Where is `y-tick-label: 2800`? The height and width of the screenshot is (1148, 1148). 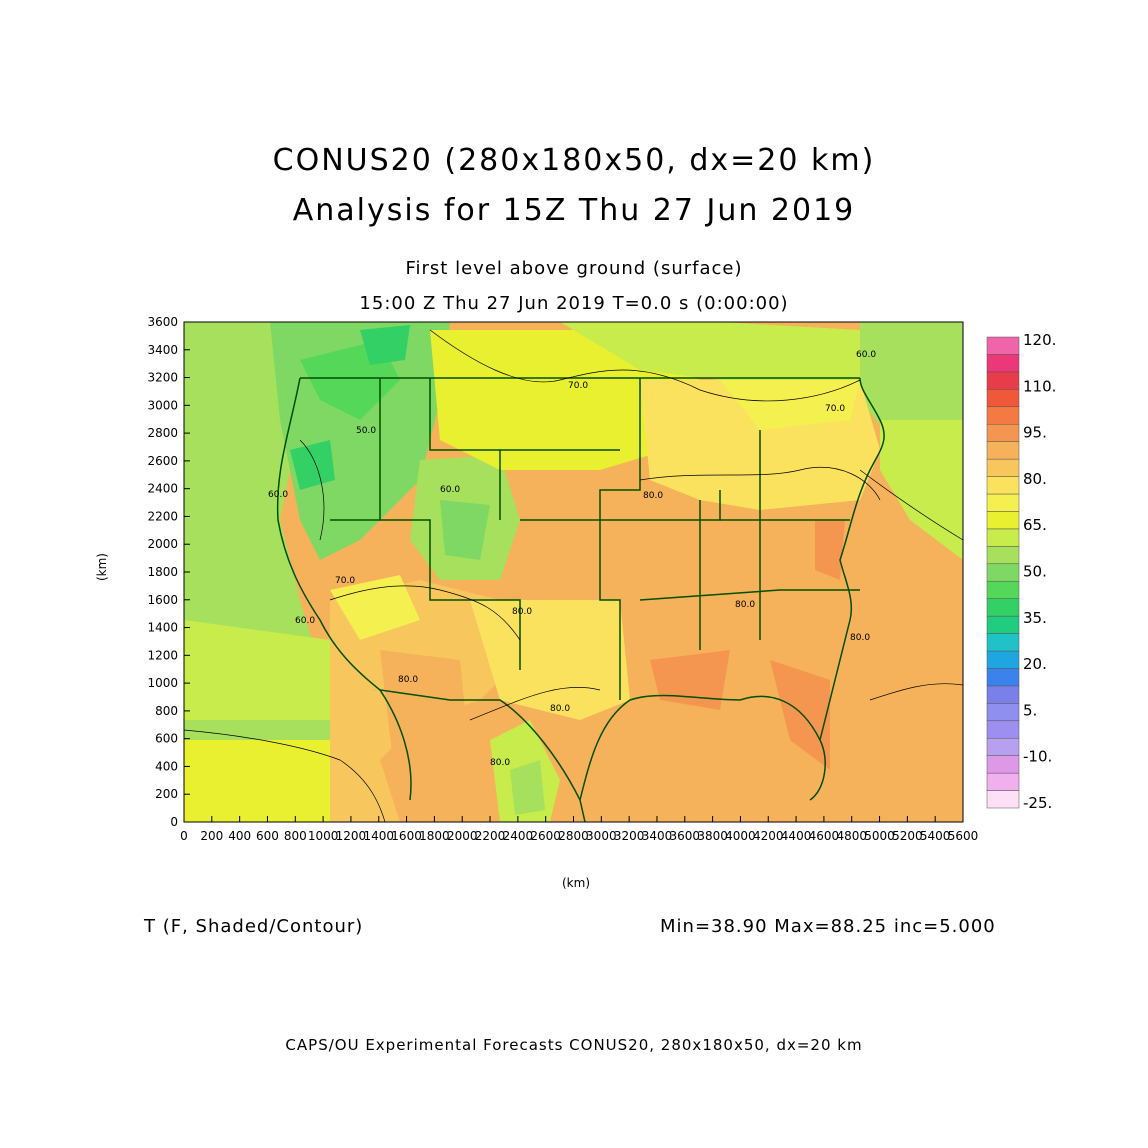
y-tick-label: 2800 is located at coordinates (162, 433).